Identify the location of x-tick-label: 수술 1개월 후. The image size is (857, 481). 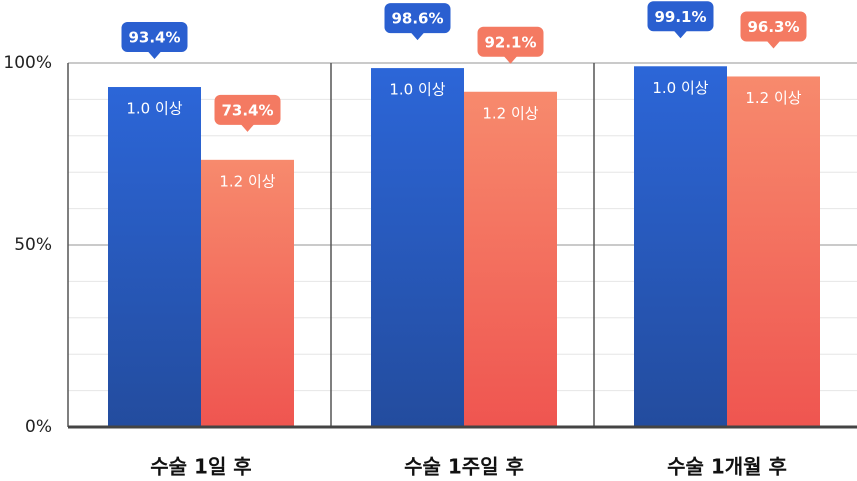
(727, 467).